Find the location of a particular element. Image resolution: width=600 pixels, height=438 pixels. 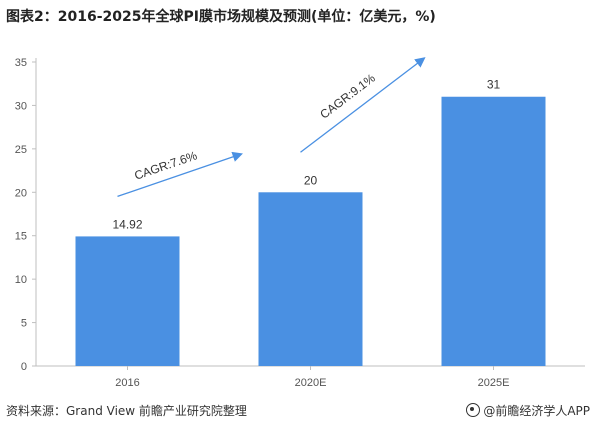

data-label: 20 is located at coordinates (311, 180).